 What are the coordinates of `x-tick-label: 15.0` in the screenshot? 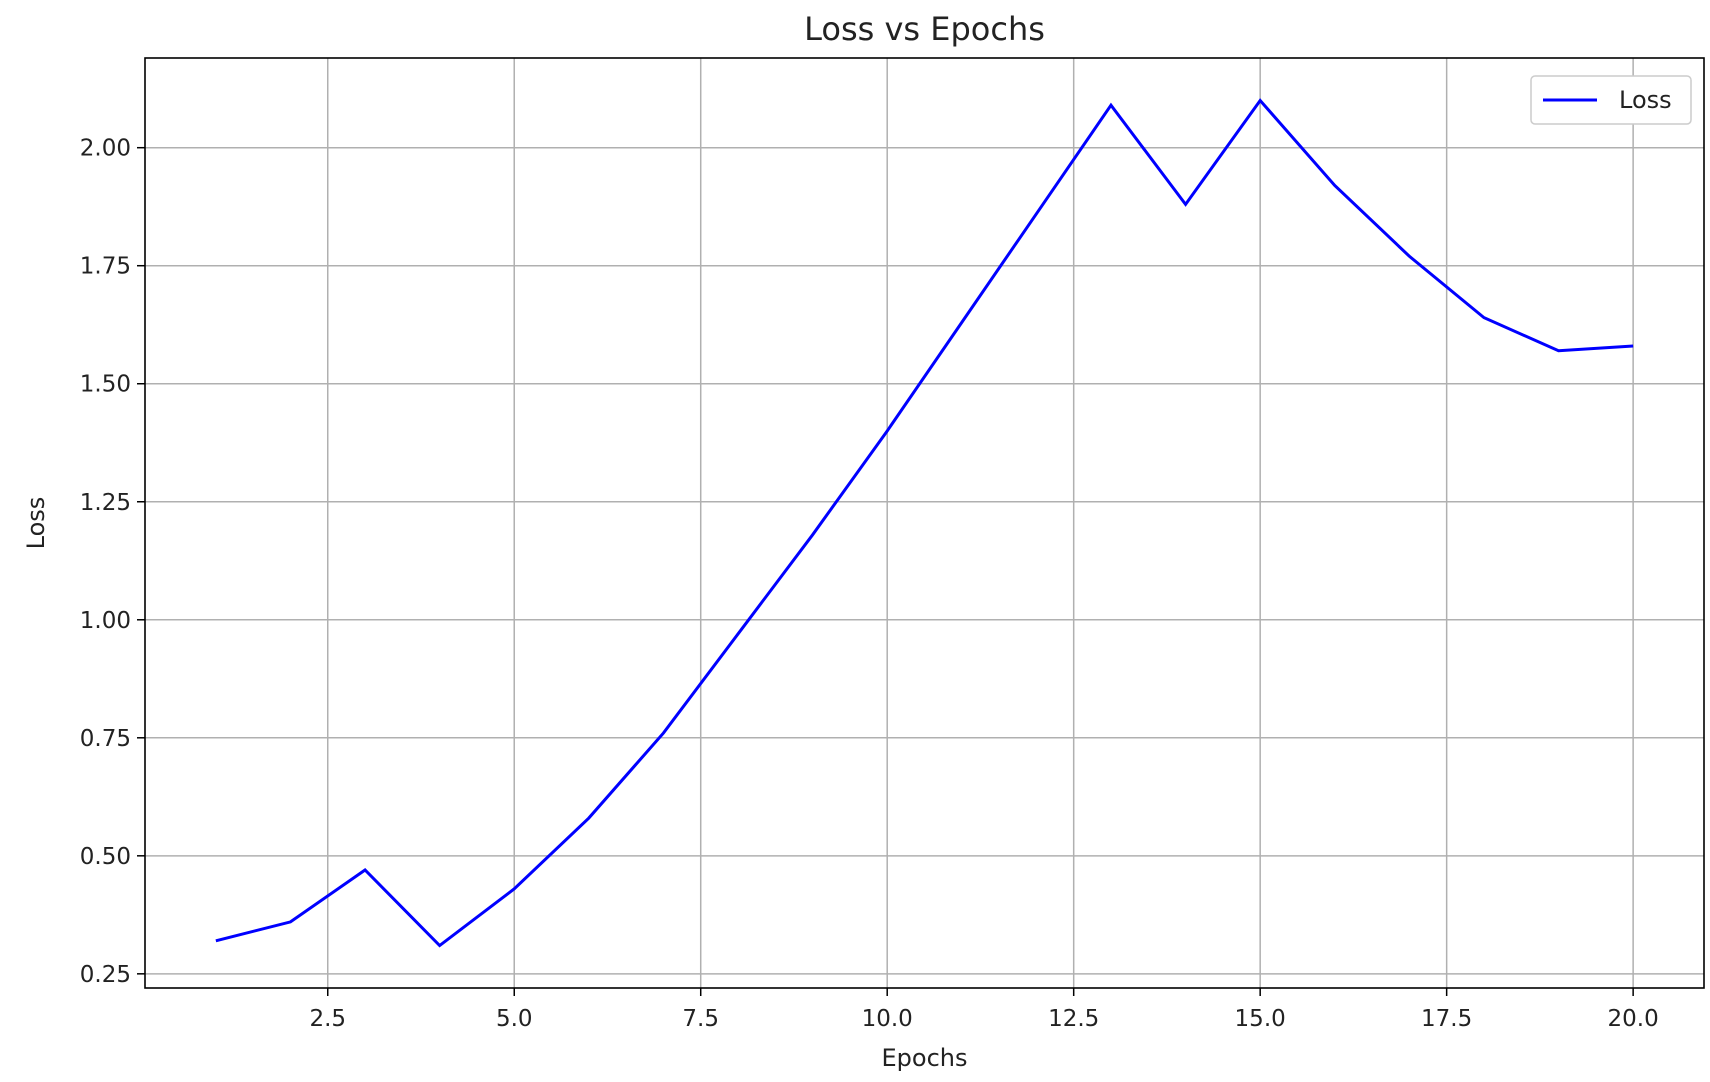 It's located at (1260, 1019).